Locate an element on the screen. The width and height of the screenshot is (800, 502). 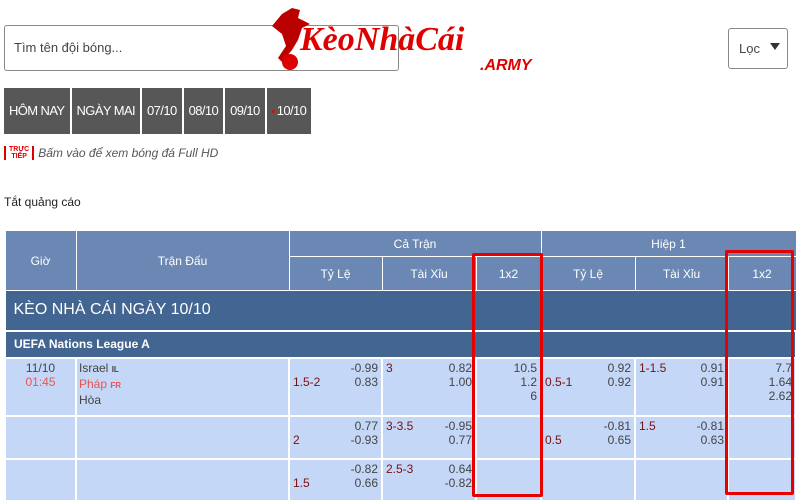
match-teams: Israel IL Pháp FR Hòa is located at coordinates (182, 386).